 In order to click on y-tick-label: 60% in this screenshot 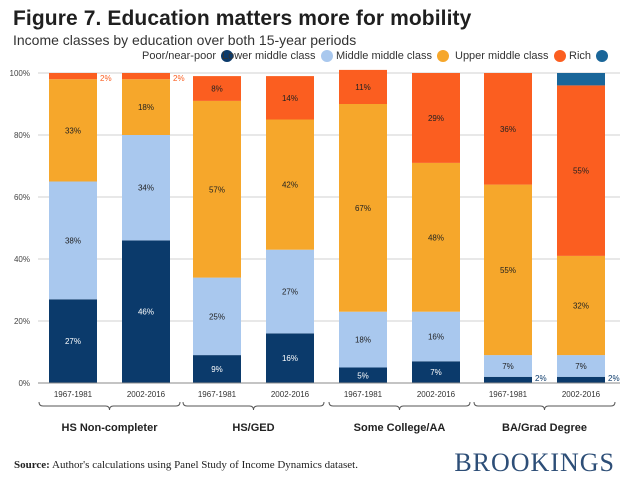, I will do `click(22, 197)`.